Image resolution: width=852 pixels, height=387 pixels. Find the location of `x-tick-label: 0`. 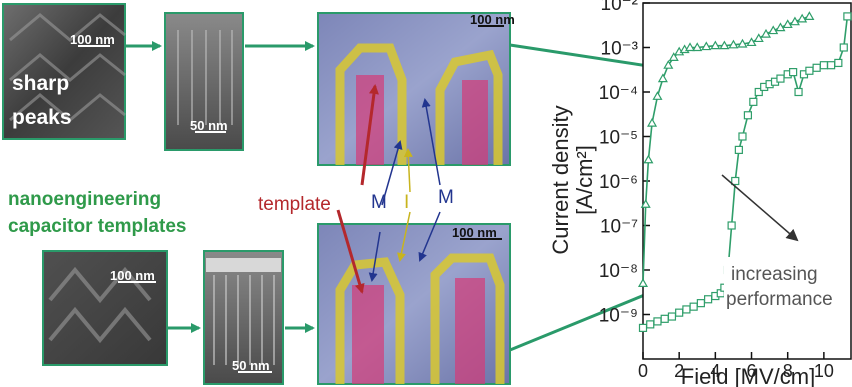

x-tick-label: 0 is located at coordinates (643, 371).